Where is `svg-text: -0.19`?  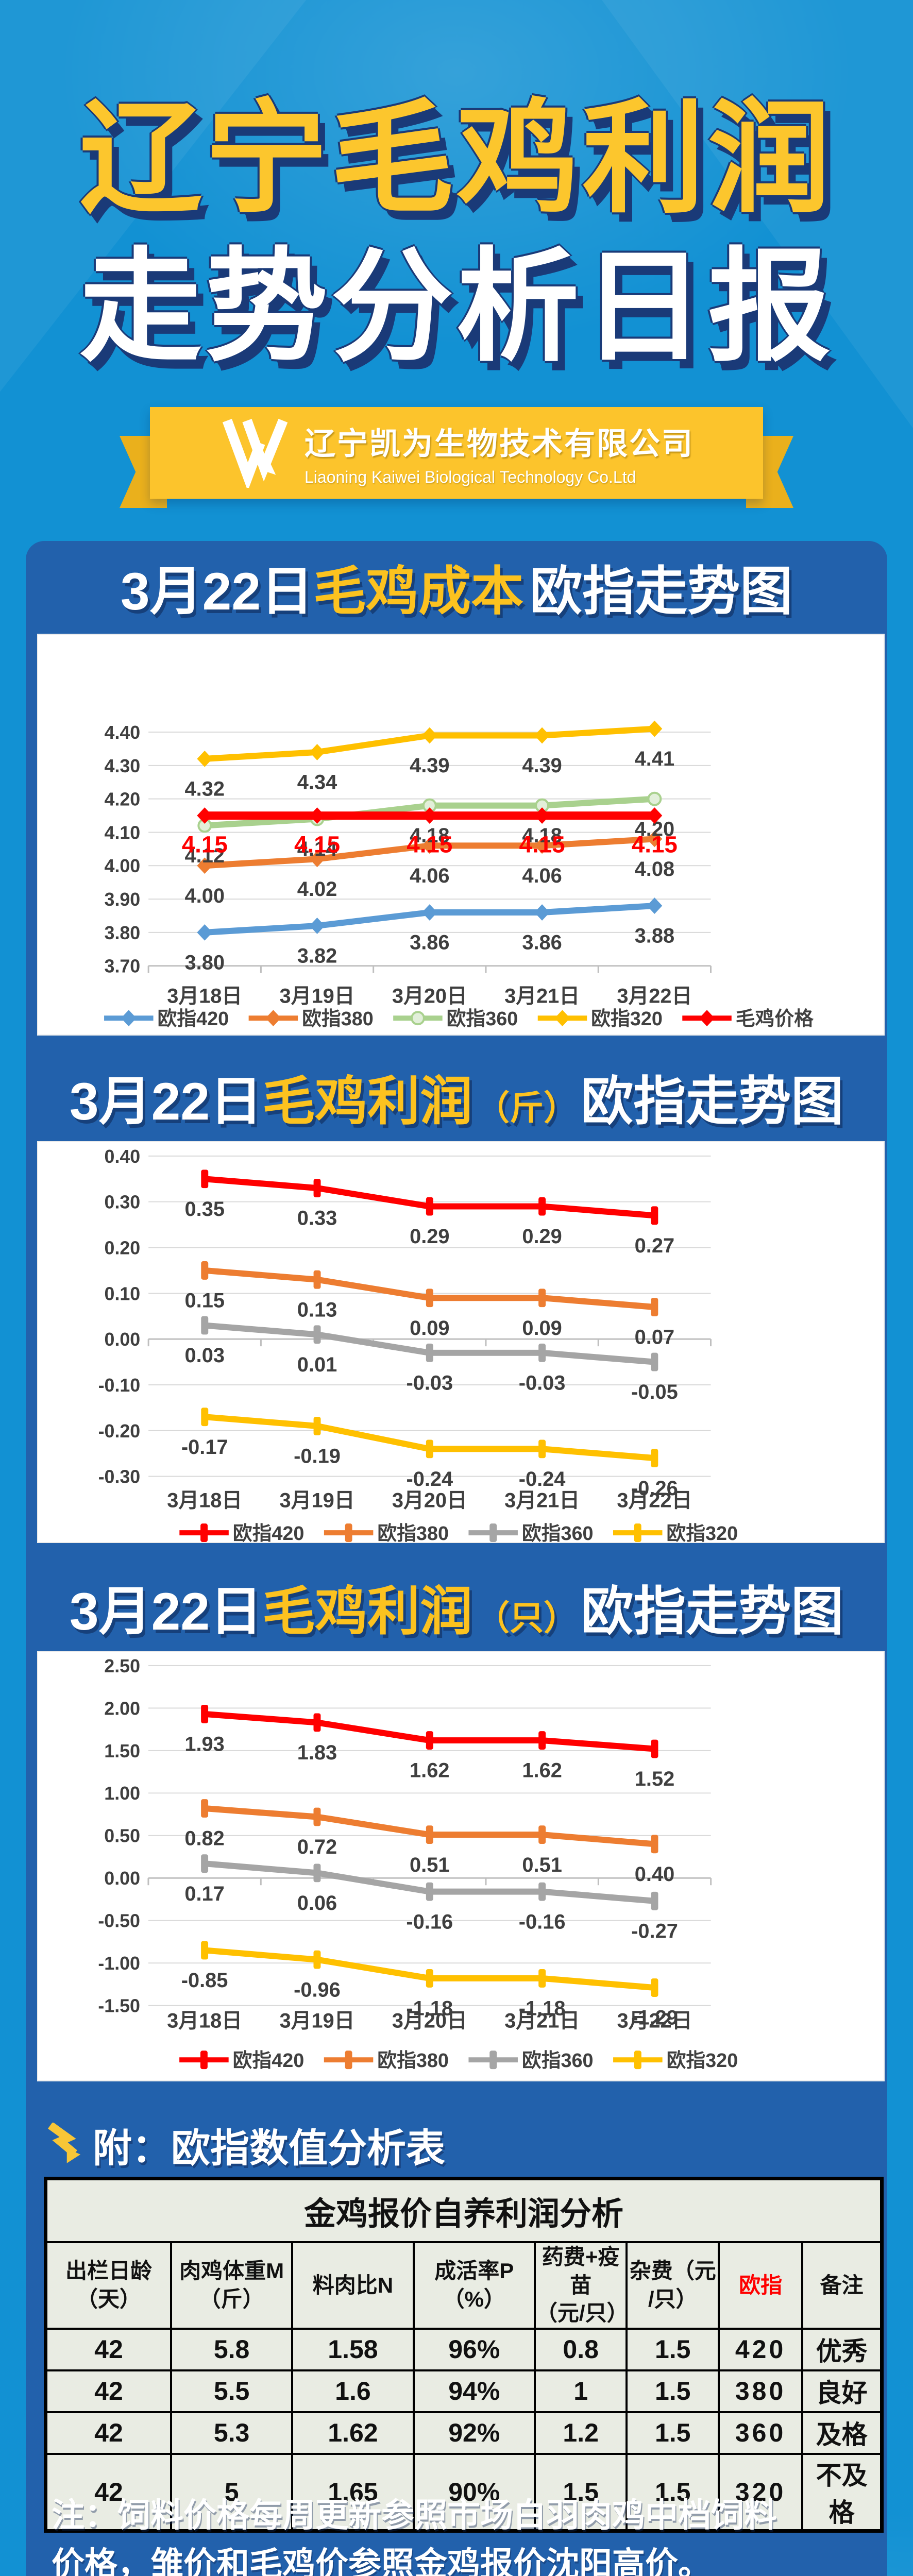 svg-text: -0.19 is located at coordinates (318, 1456).